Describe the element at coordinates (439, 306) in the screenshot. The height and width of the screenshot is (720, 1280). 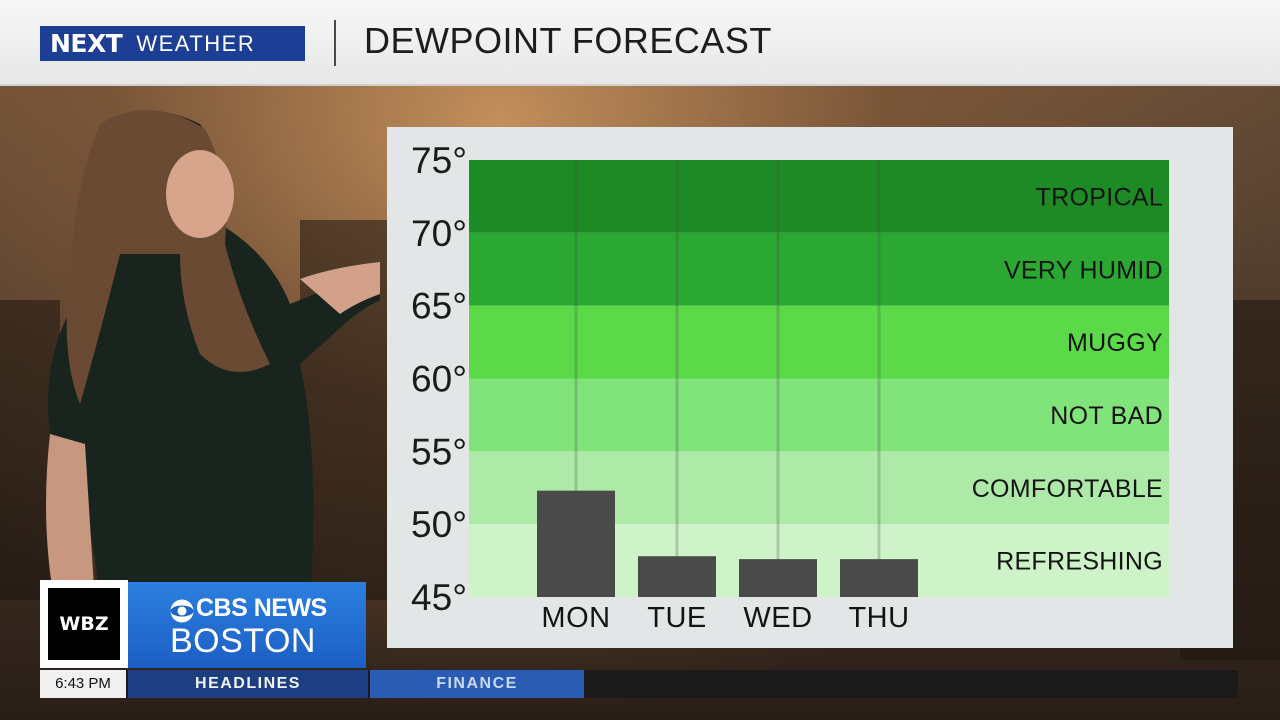
I see `y-tick-label: 65°` at that location.